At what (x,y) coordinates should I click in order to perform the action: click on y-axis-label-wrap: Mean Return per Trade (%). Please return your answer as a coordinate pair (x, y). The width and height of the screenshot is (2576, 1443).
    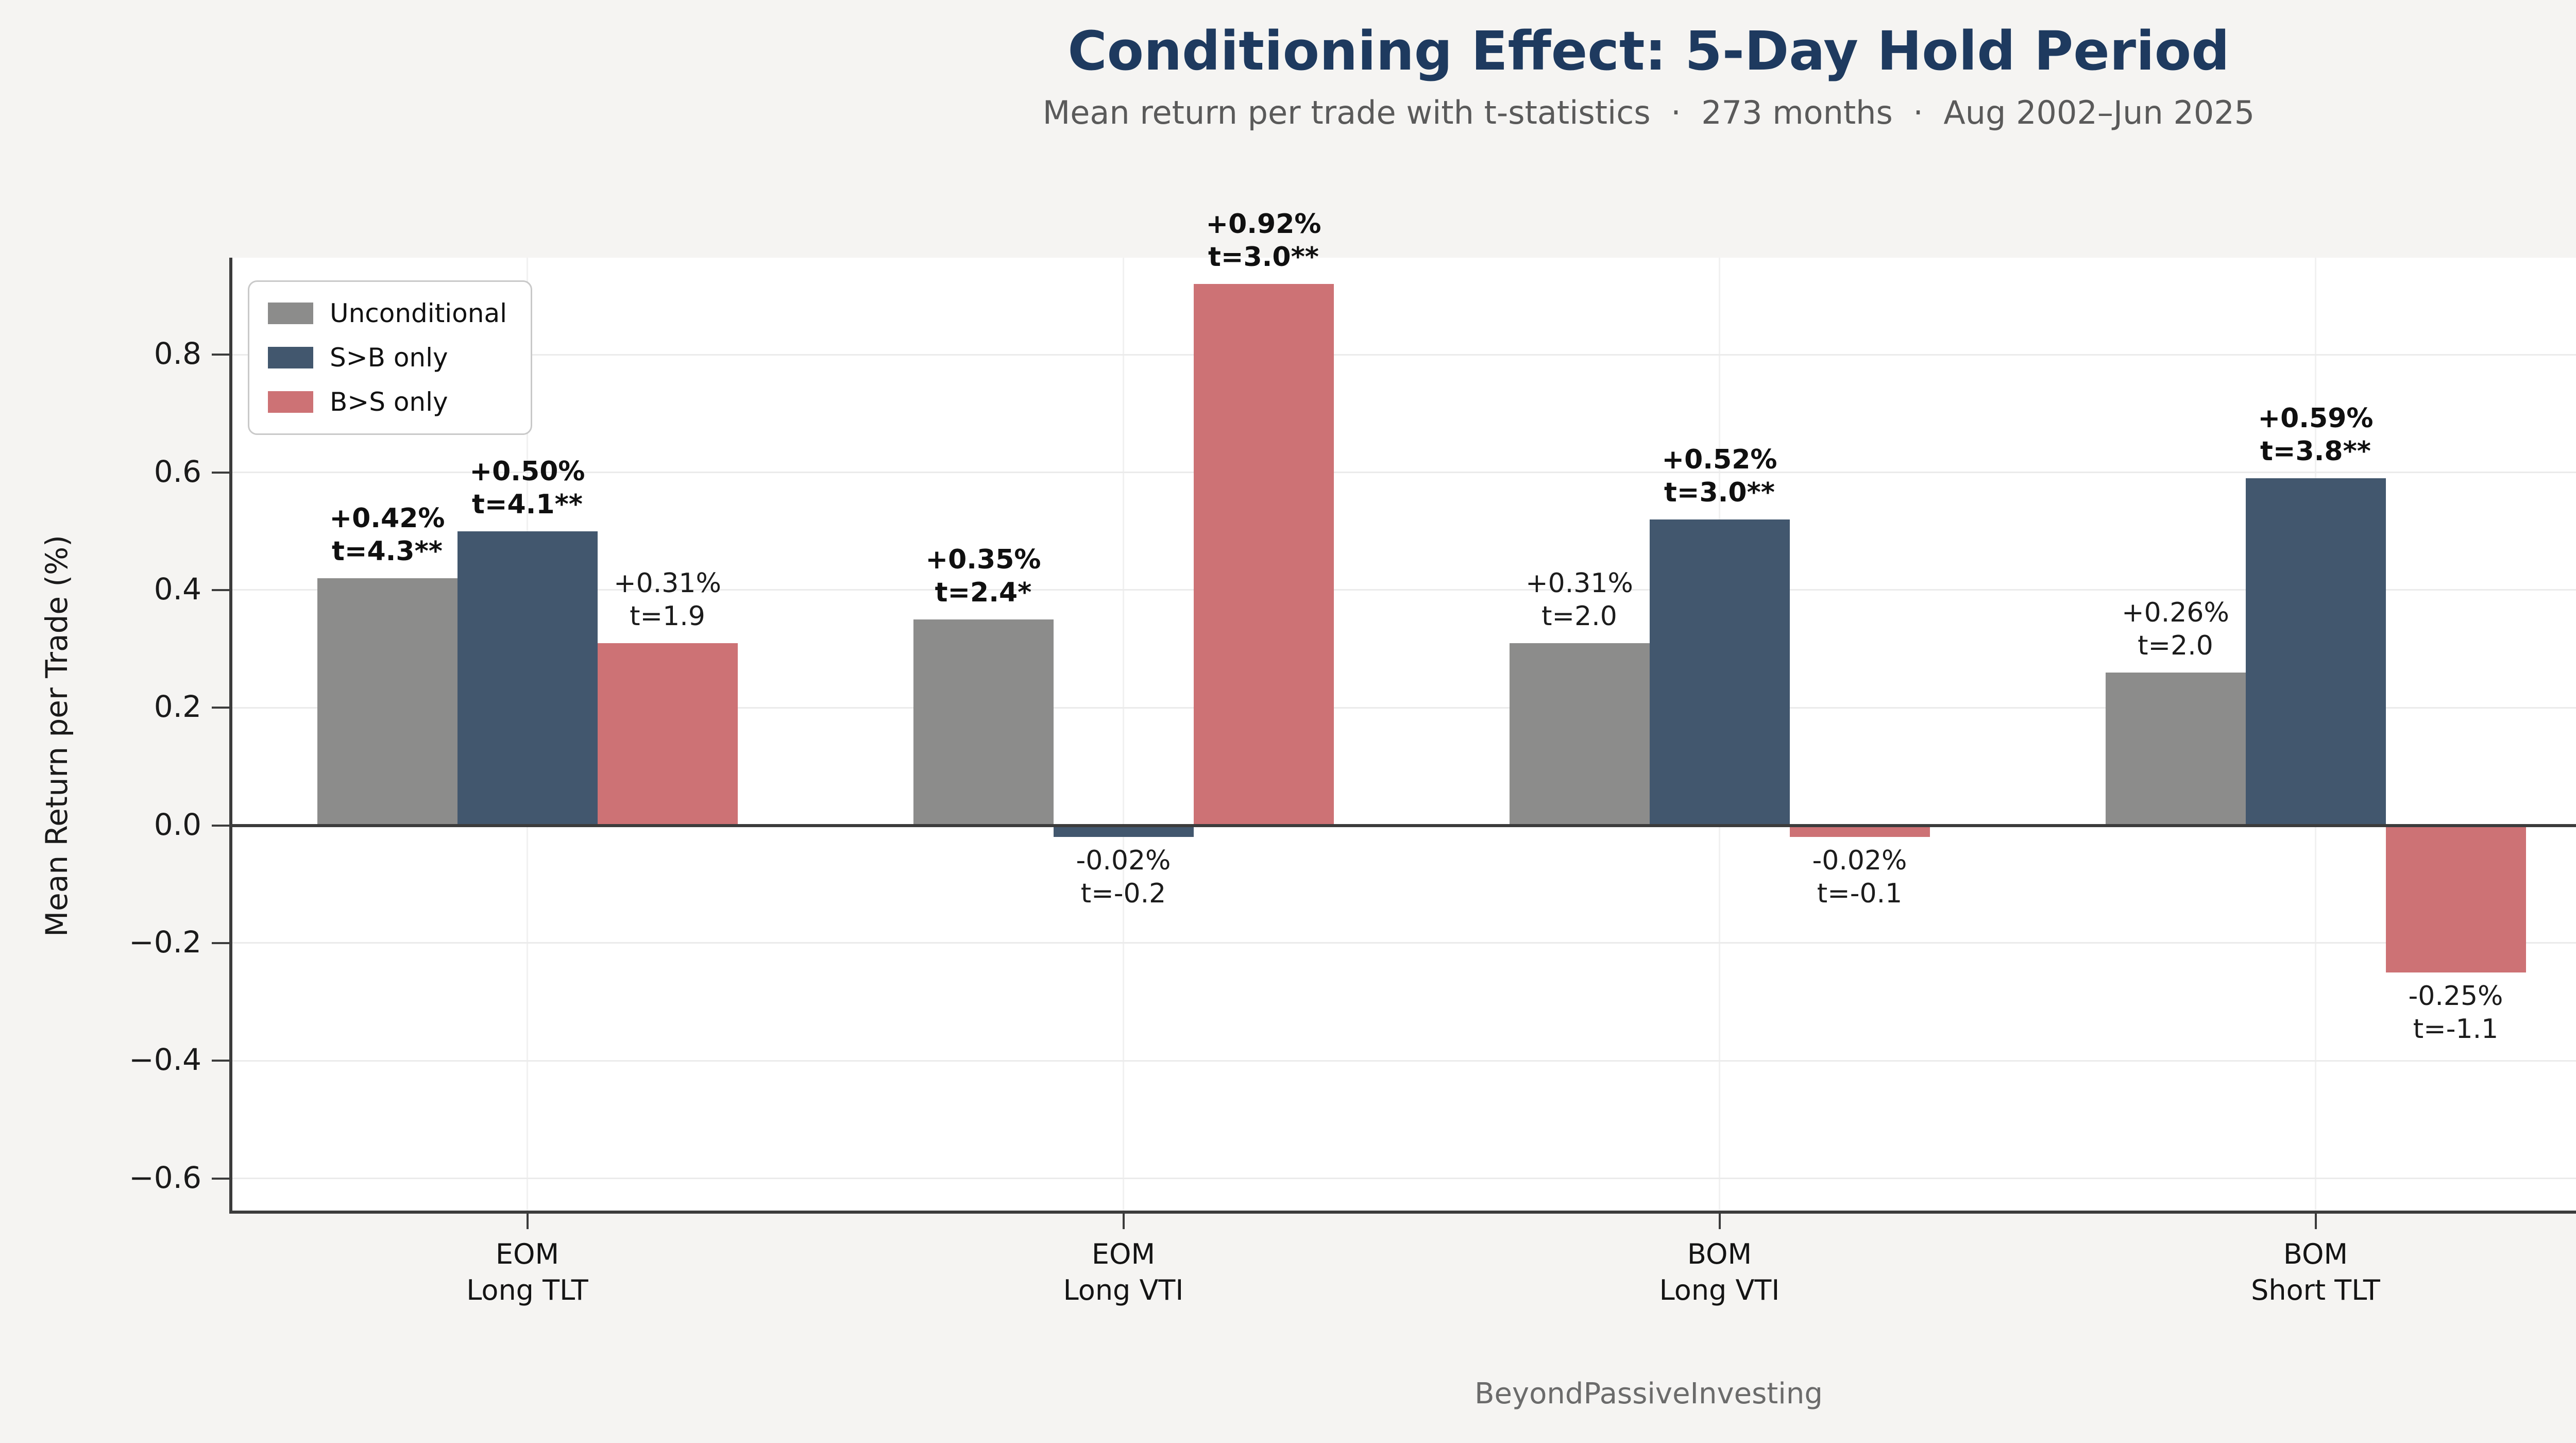
    Looking at the image, I should click on (56, 736).